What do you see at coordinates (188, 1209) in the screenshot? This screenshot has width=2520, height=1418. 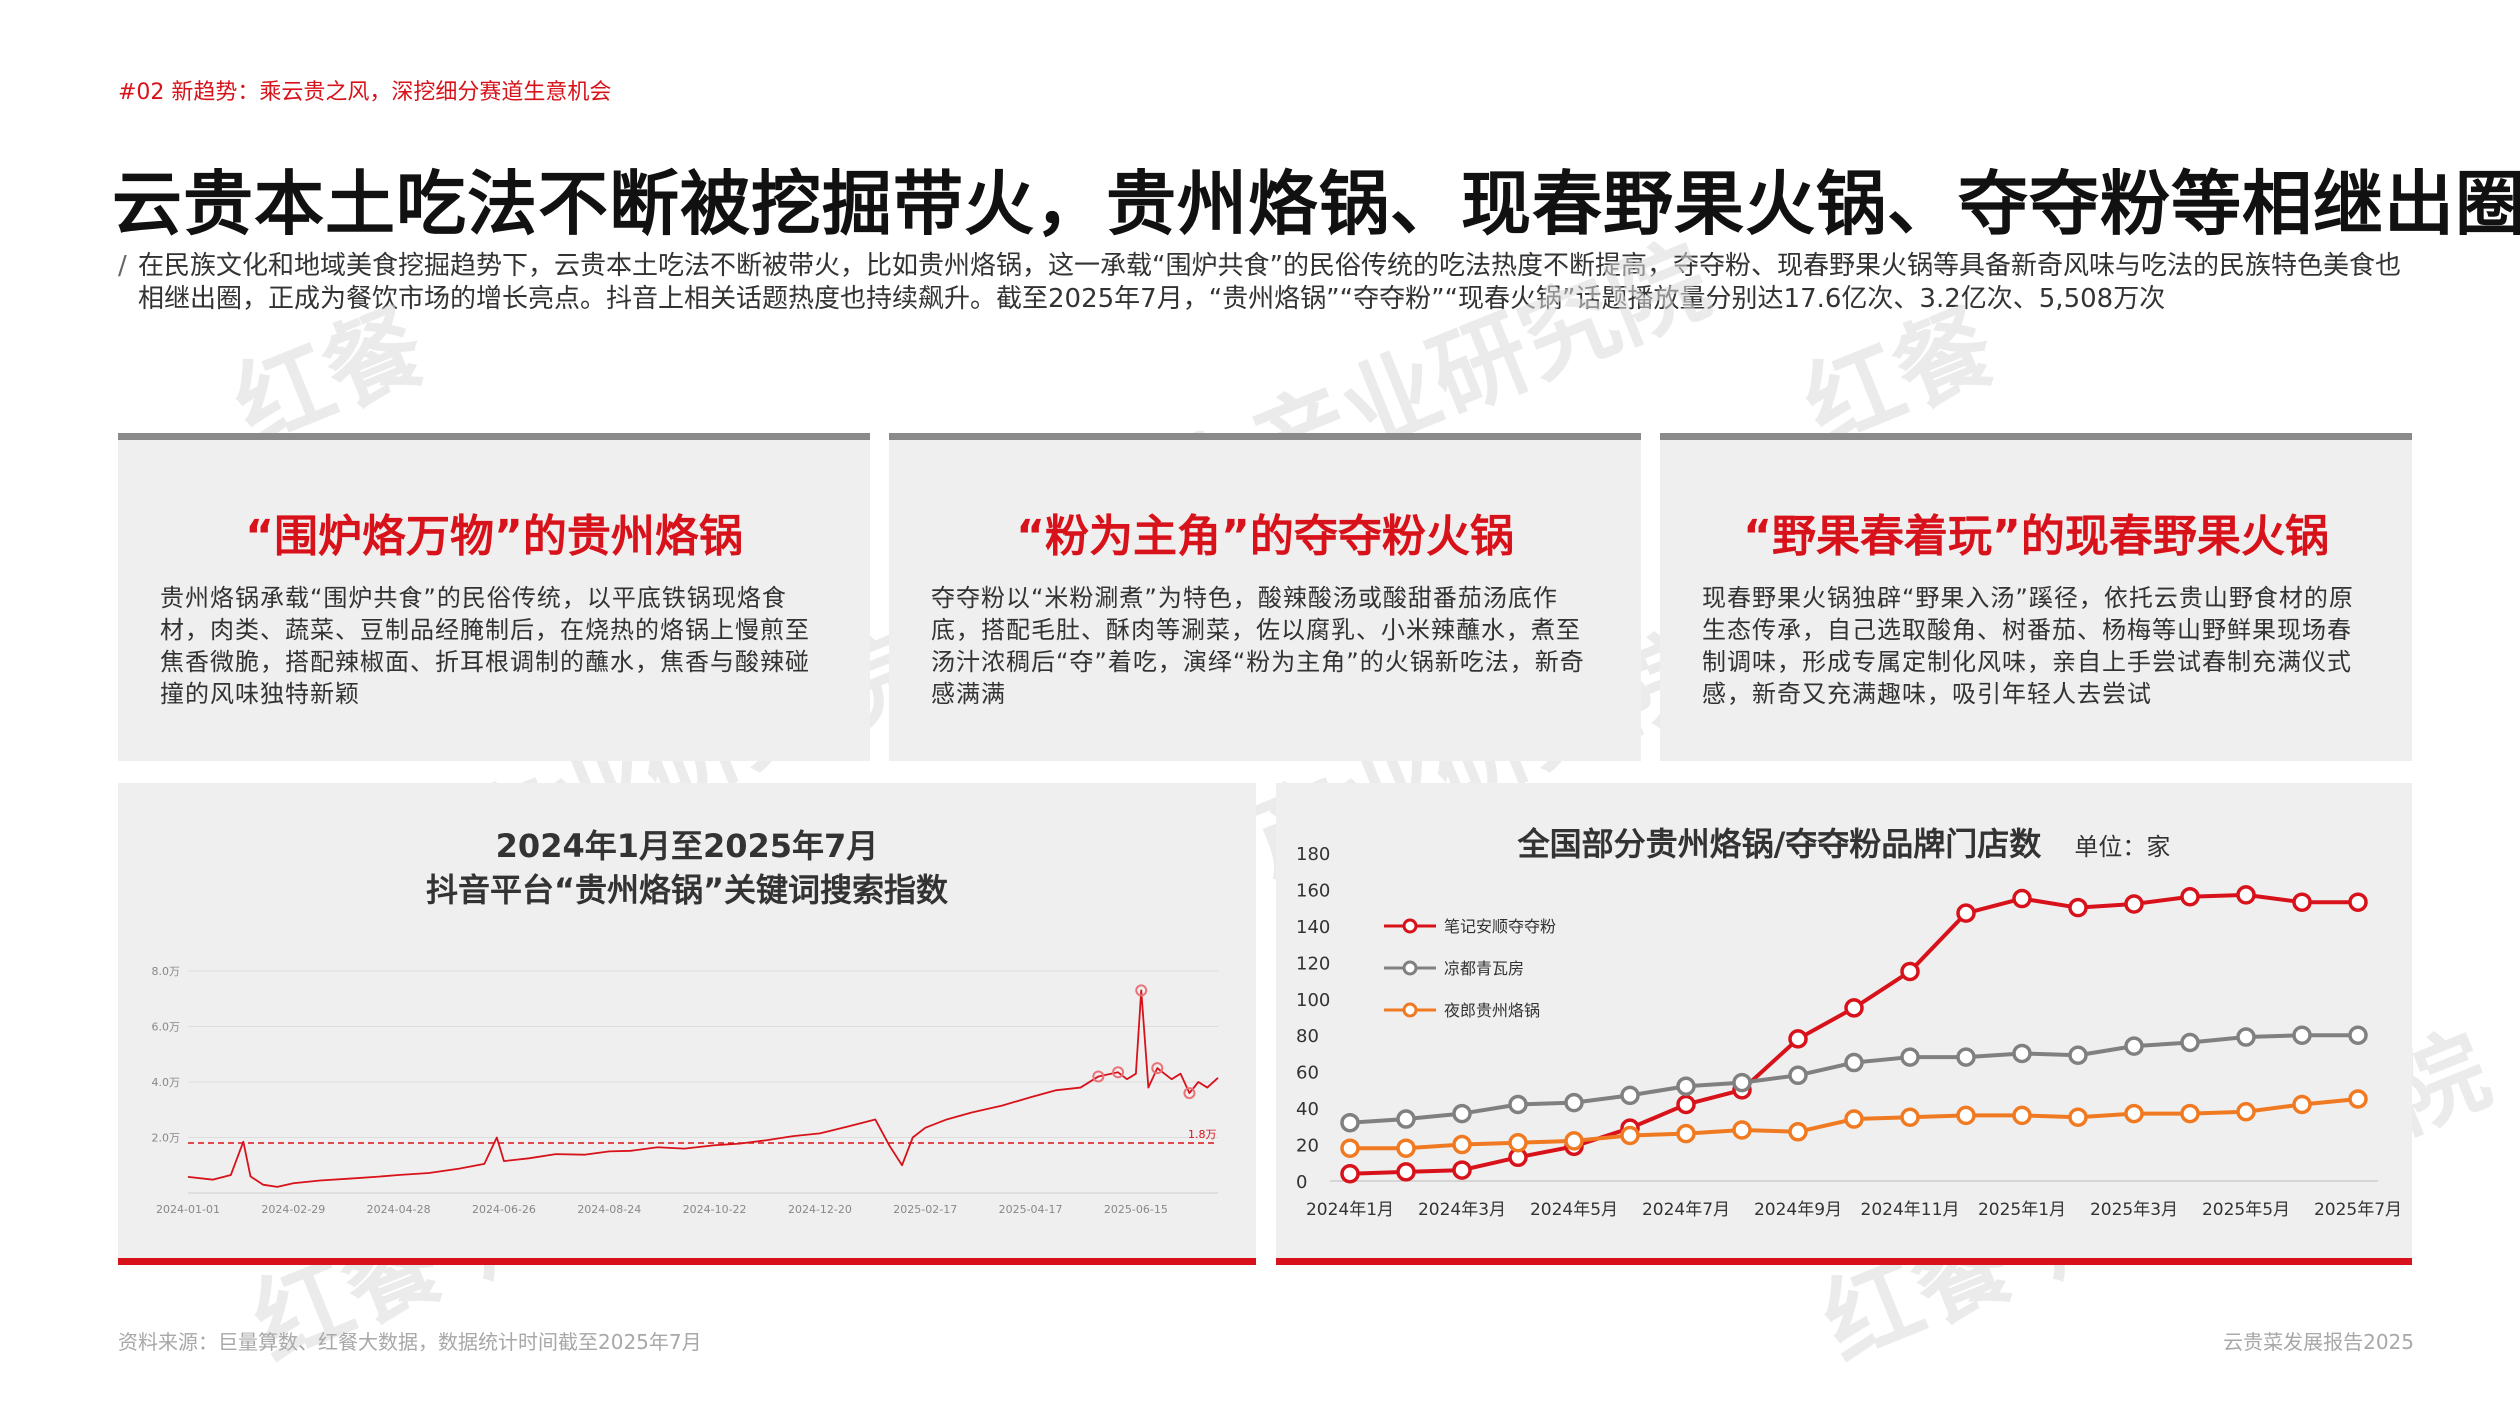 I see `x-tick-label: 2024-01-01` at bounding box center [188, 1209].